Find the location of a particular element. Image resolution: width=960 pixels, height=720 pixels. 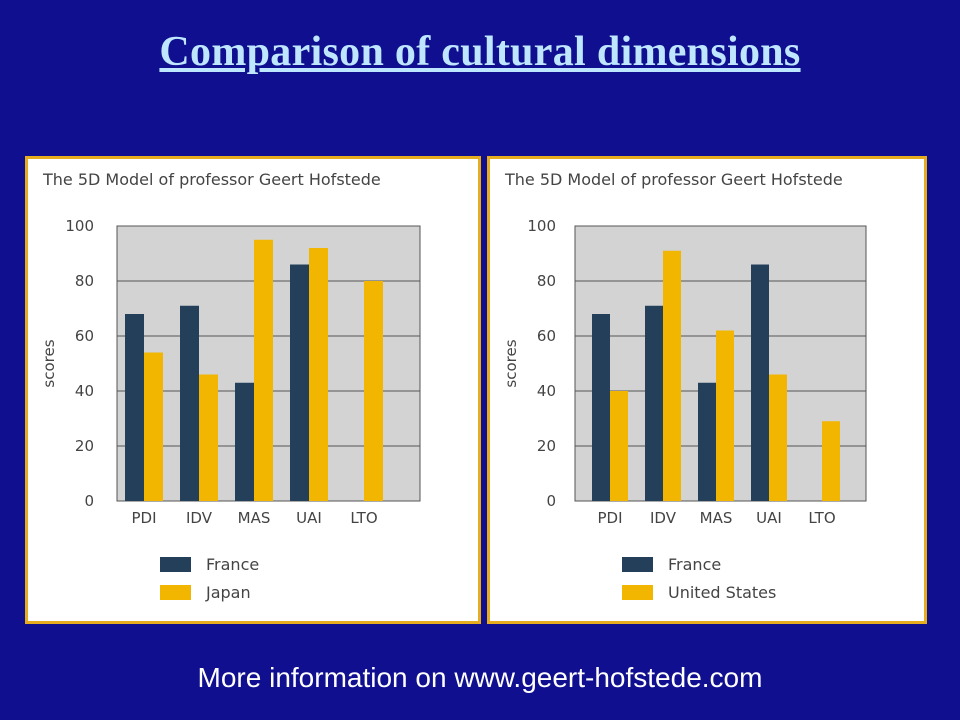

bar-united-states-mas is located at coordinates (725, 415).